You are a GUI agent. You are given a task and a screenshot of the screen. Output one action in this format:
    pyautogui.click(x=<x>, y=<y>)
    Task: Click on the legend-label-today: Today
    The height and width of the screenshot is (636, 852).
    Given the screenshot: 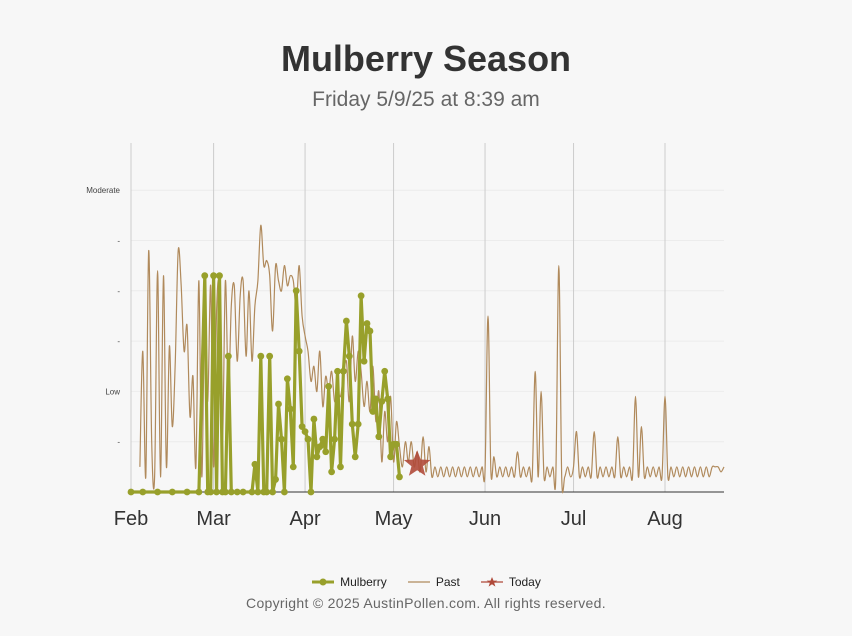 What is the action you would take?
    pyautogui.click(x=524, y=582)
    